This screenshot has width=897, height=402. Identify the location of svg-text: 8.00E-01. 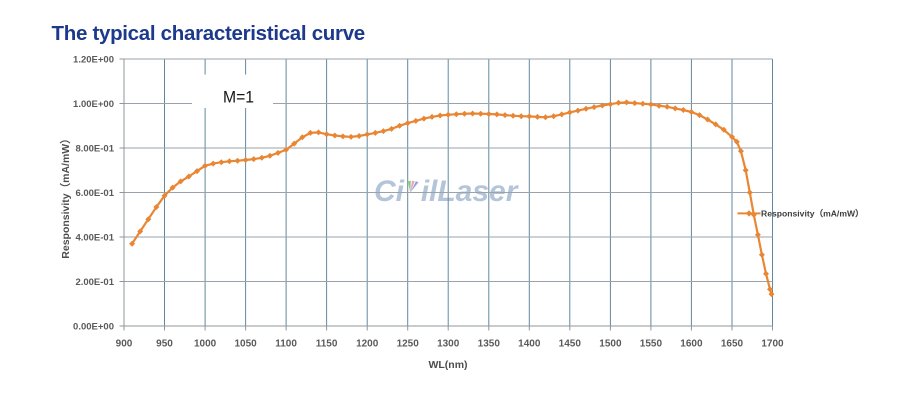
(94, 148).